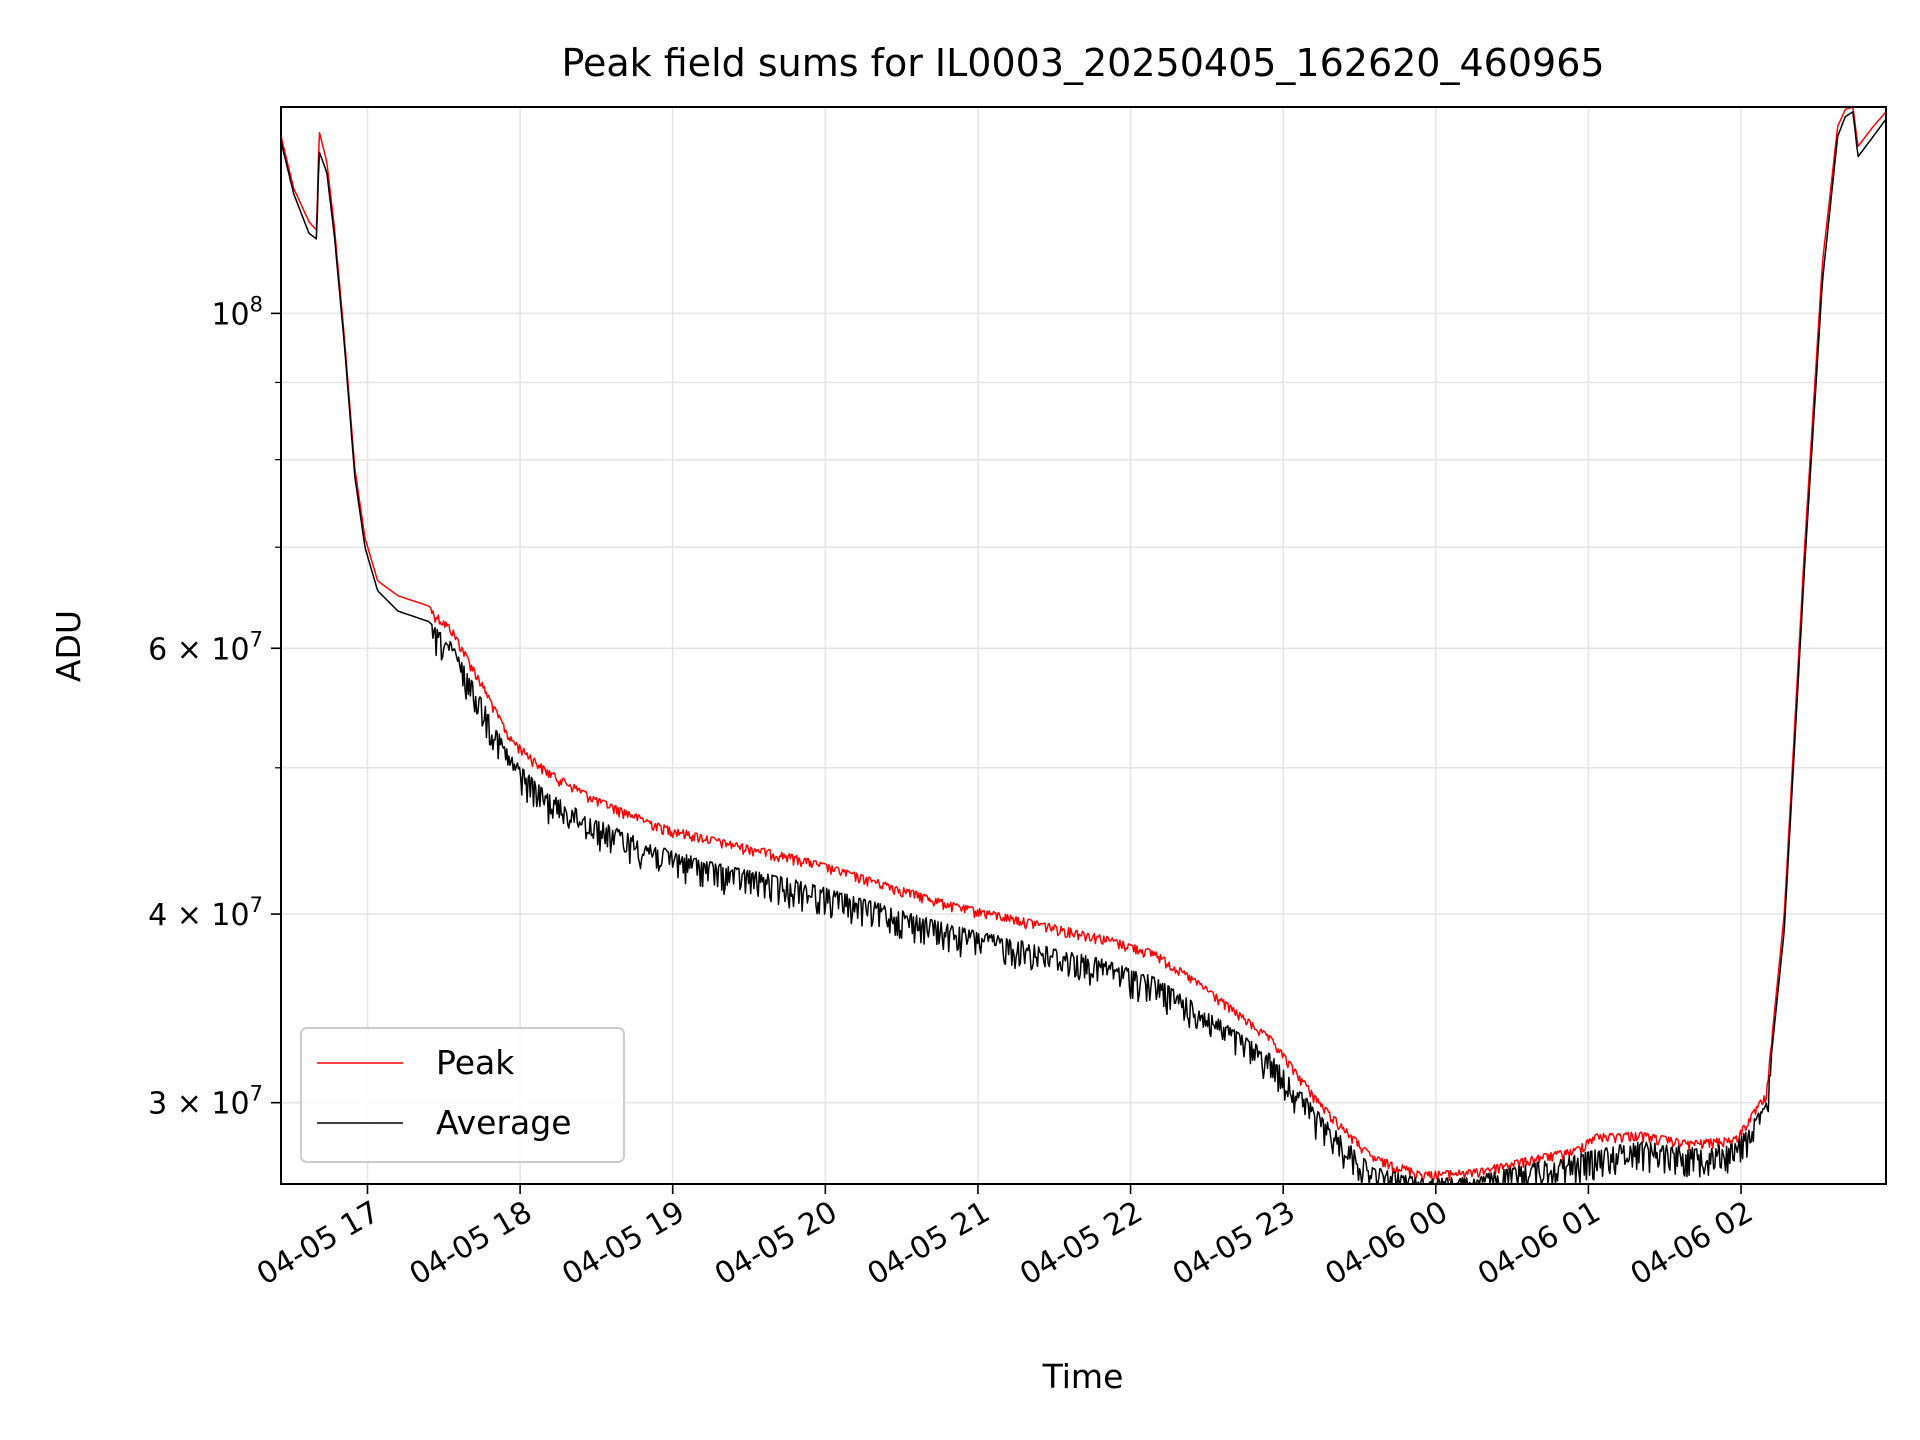 Image resolution: width=1920 pixels, height=1440 pixels. What do you see at coordinates (237, 312) in the screenshot?
I see `y-tick-label: 108` at bounding box center [237, 312].